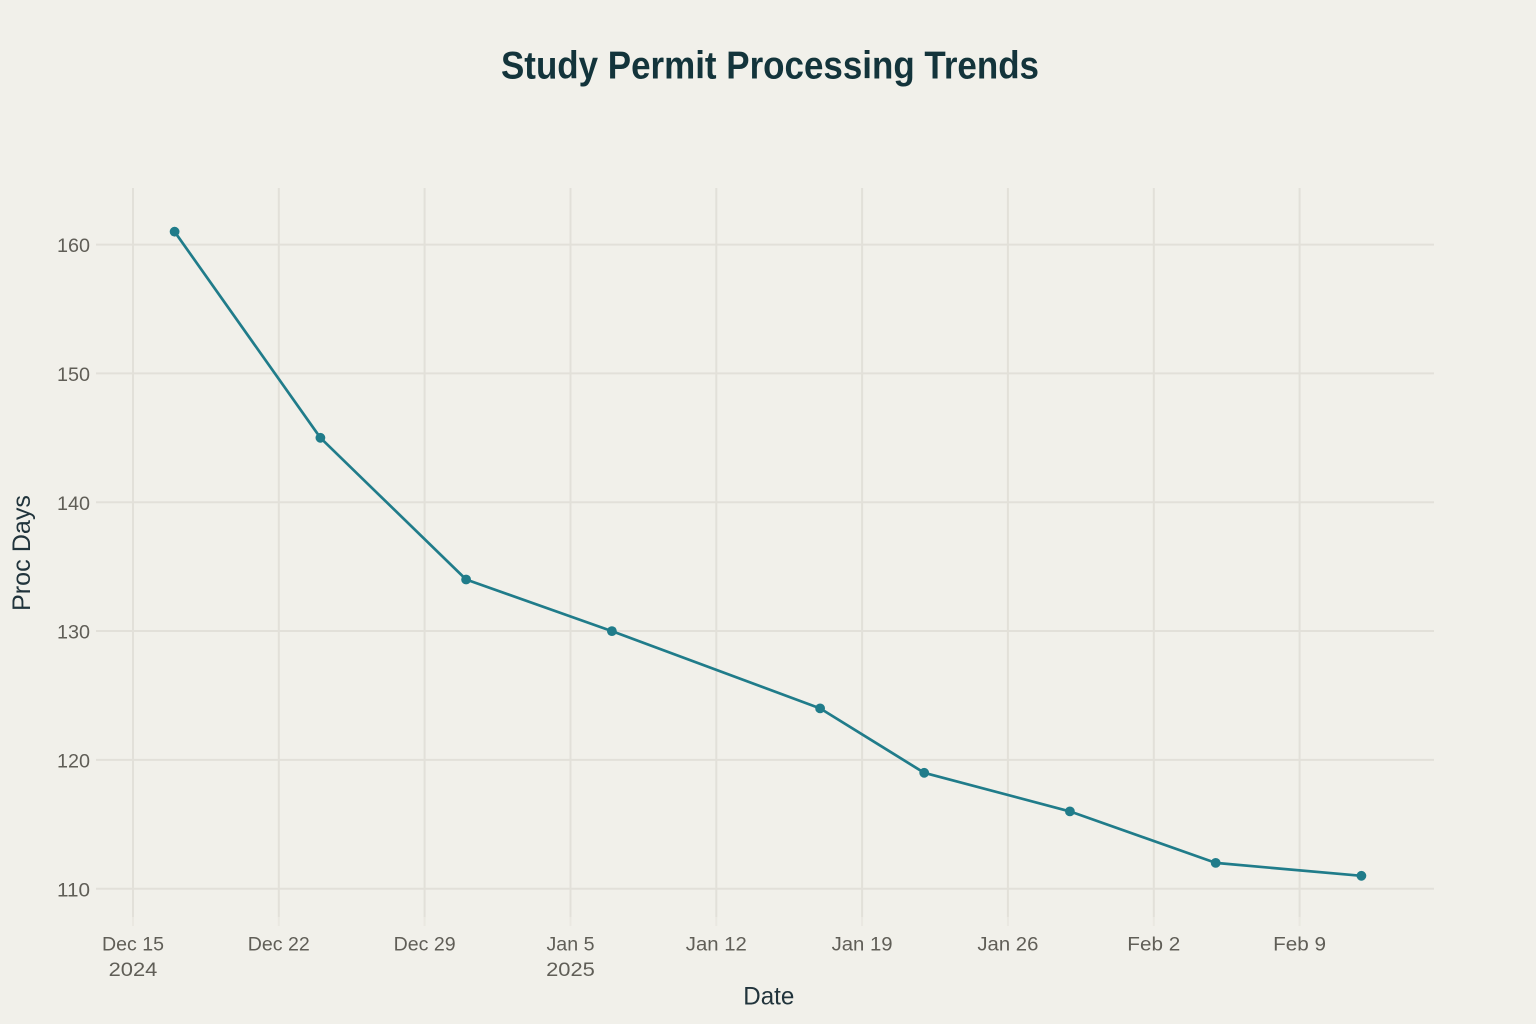 This screenshot has width=1536, height=1024. I want to click on svg-text: 2025, so click(570, 970).